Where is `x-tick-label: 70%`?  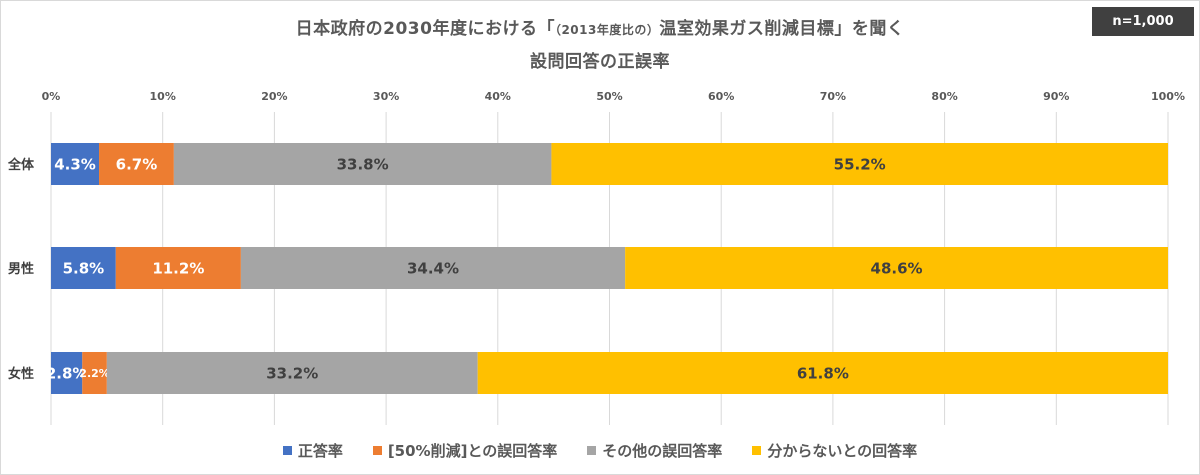
x-tick-label: 70% is located at coordinates (833, 96).